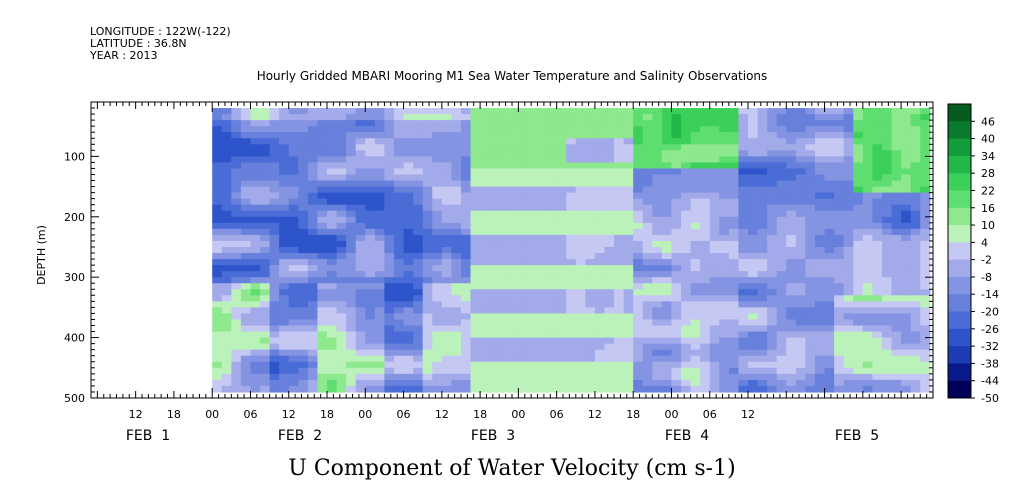 The image size is (1009, 504). What do you see at coordinates (327, 414) in the screenshot?
I see `x-tick-label: 18` at bounding box center [327, 414].